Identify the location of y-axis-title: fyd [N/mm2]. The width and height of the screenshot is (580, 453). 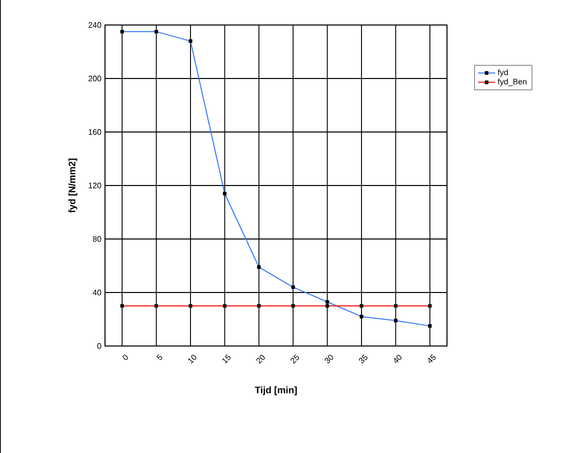
(73, 185).